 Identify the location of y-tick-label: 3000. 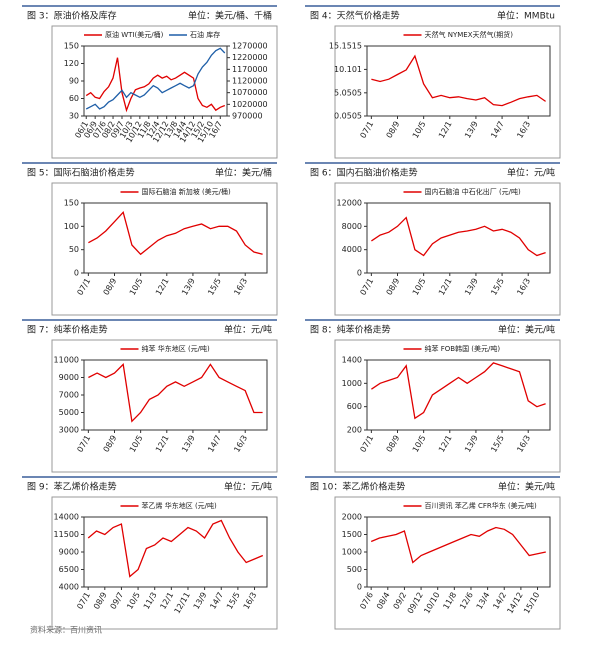
(69, 430).